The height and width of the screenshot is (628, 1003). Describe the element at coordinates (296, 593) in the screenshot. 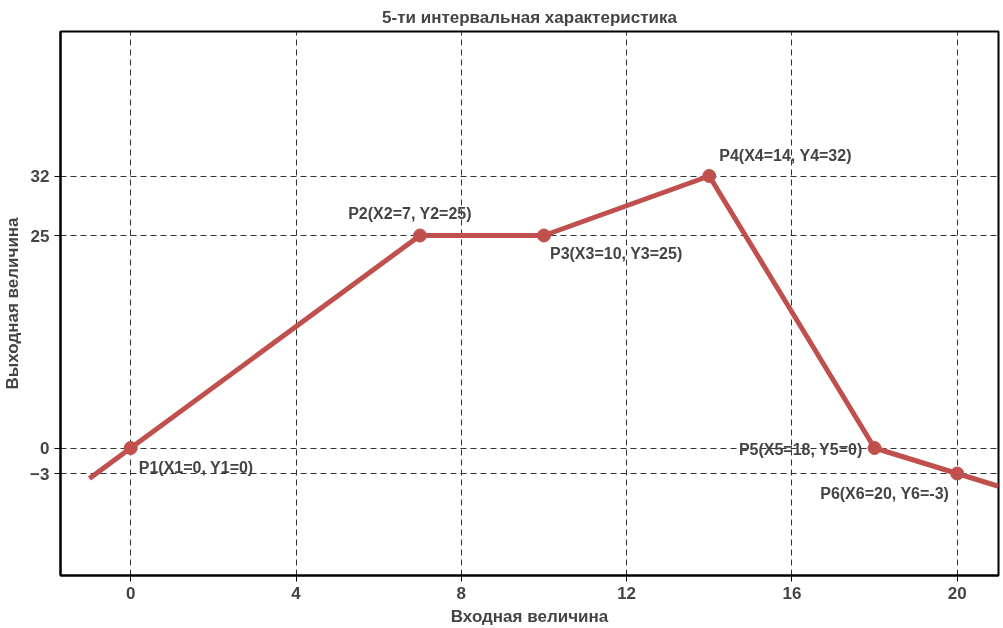

I see `x-tick-label: 4` at that location.